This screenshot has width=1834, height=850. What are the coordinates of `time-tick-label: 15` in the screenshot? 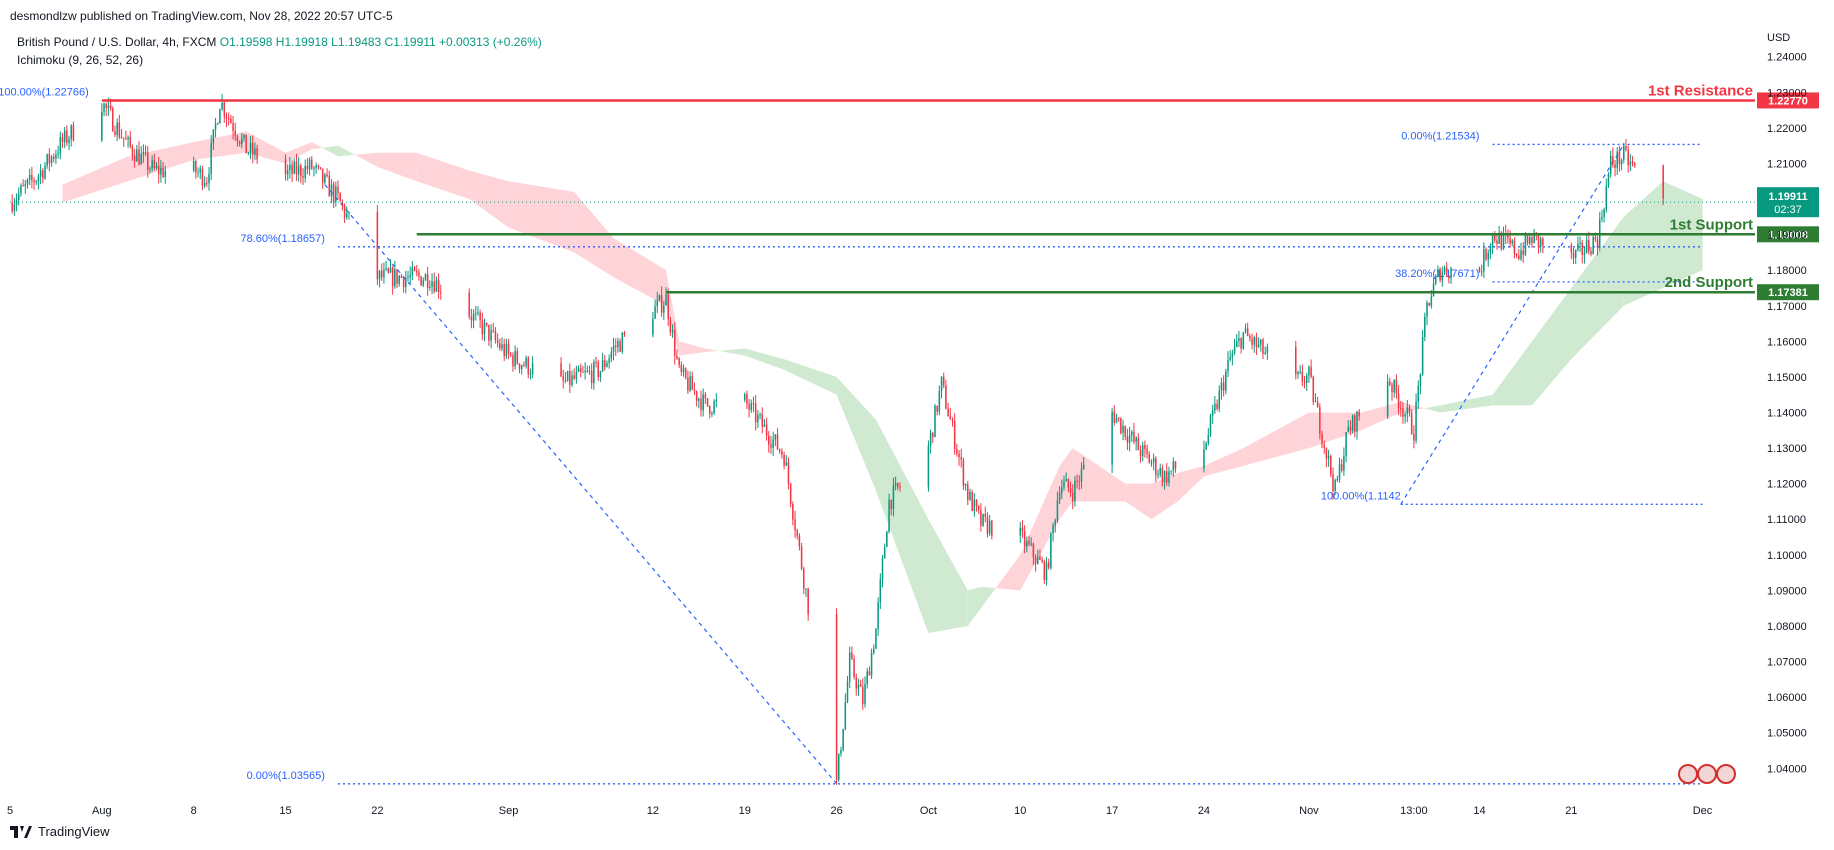 It's located at (285, 811).